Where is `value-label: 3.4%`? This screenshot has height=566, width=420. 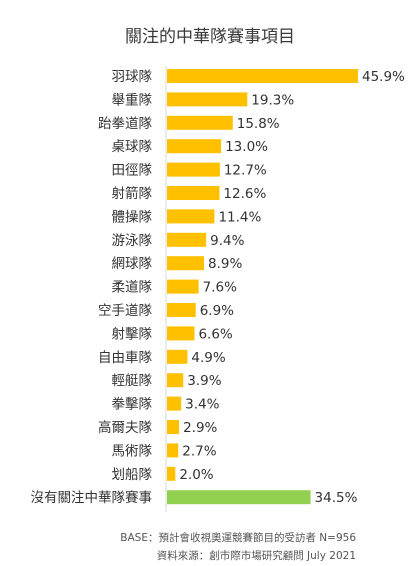 value-label: 3.4% is located at coordinates (202, 405).